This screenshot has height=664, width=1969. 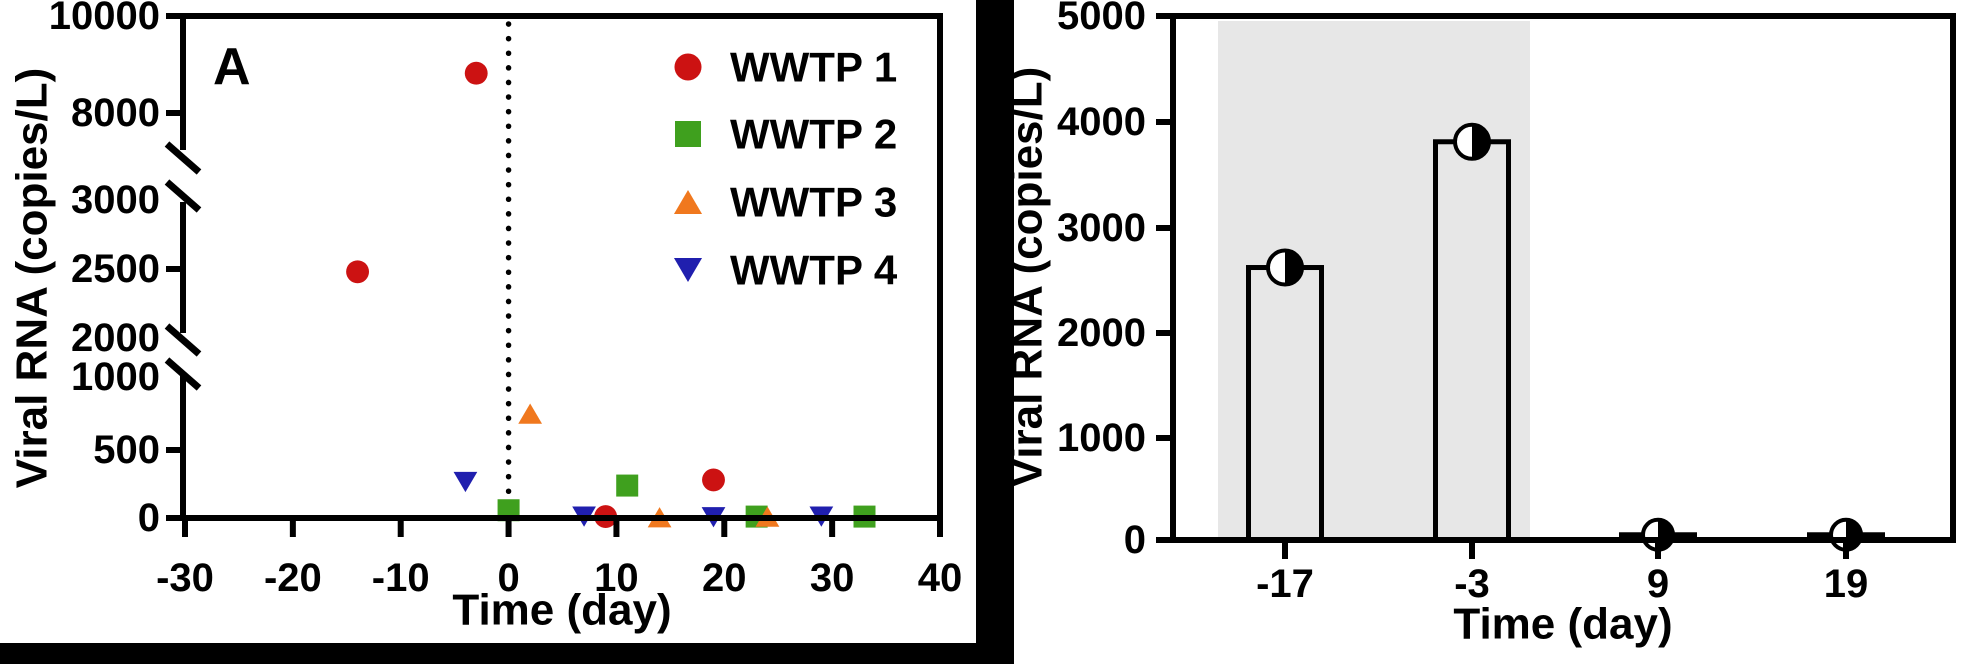 I want to click on legend-label: WWTP 1, so click(x=813, y=67).